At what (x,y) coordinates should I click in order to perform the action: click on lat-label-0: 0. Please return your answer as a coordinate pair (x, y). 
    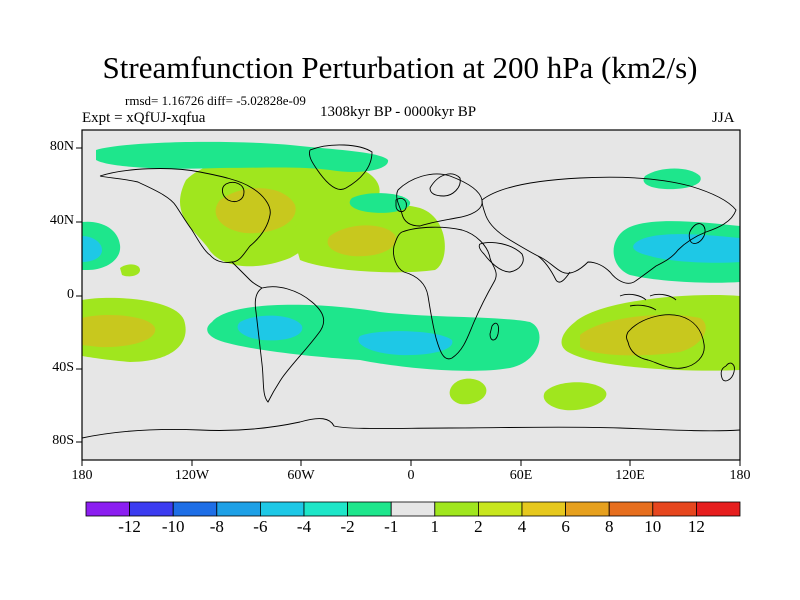
    Looking at the image, I should click on (70, 294).